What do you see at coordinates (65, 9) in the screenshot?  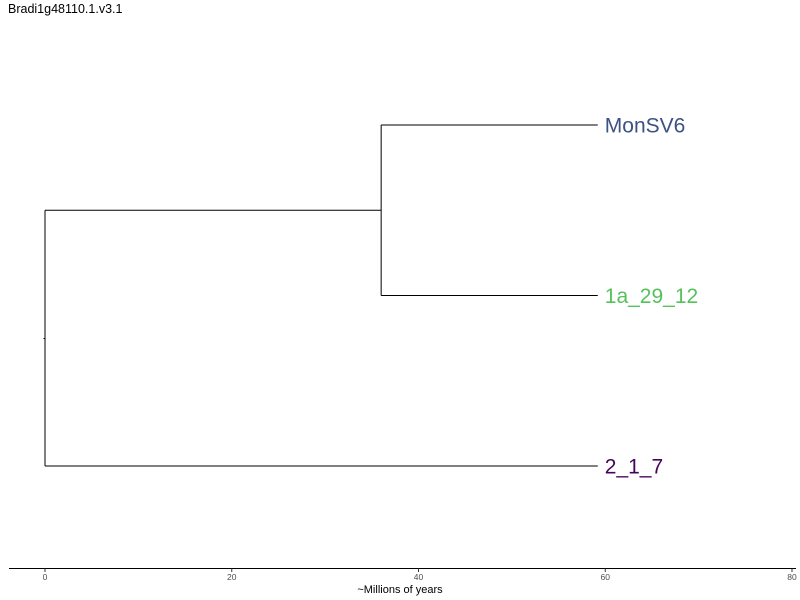 I see `chart-title: Bradi1g48110.1.v3.1` at bounding box center [65, 9].